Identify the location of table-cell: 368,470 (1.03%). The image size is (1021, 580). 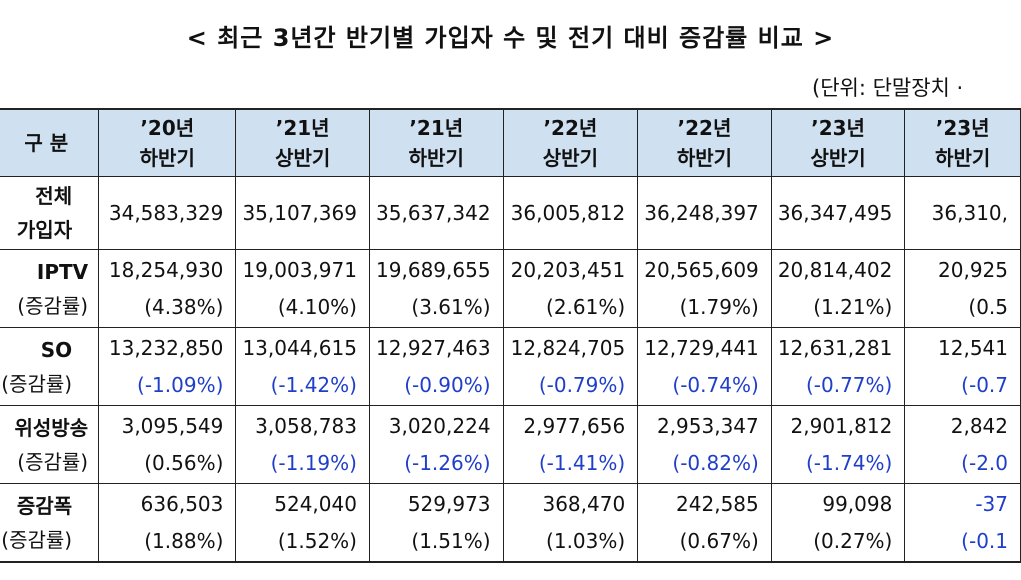
(570, 523).